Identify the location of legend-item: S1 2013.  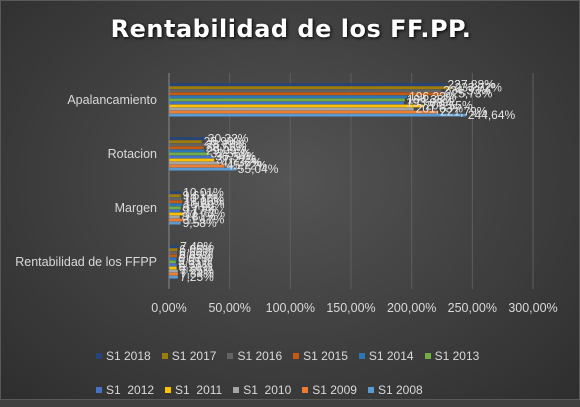
(451, 356).